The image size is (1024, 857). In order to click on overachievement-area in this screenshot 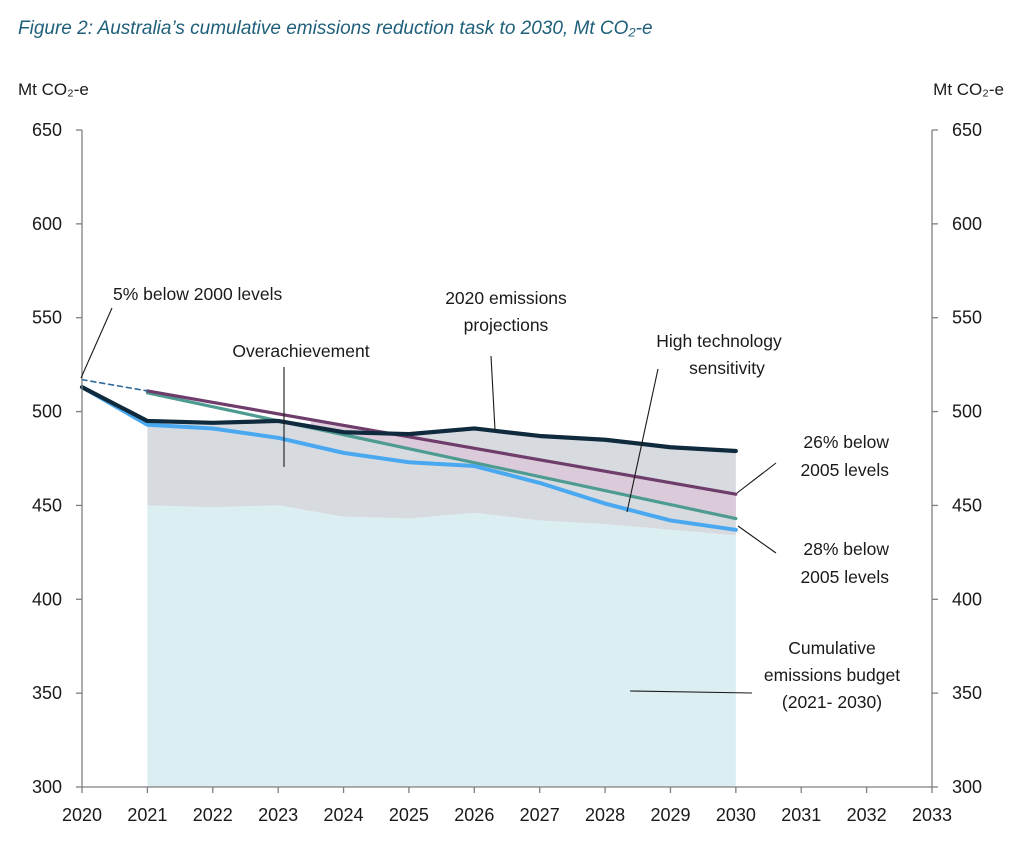, I will do `click(441, 478)`.